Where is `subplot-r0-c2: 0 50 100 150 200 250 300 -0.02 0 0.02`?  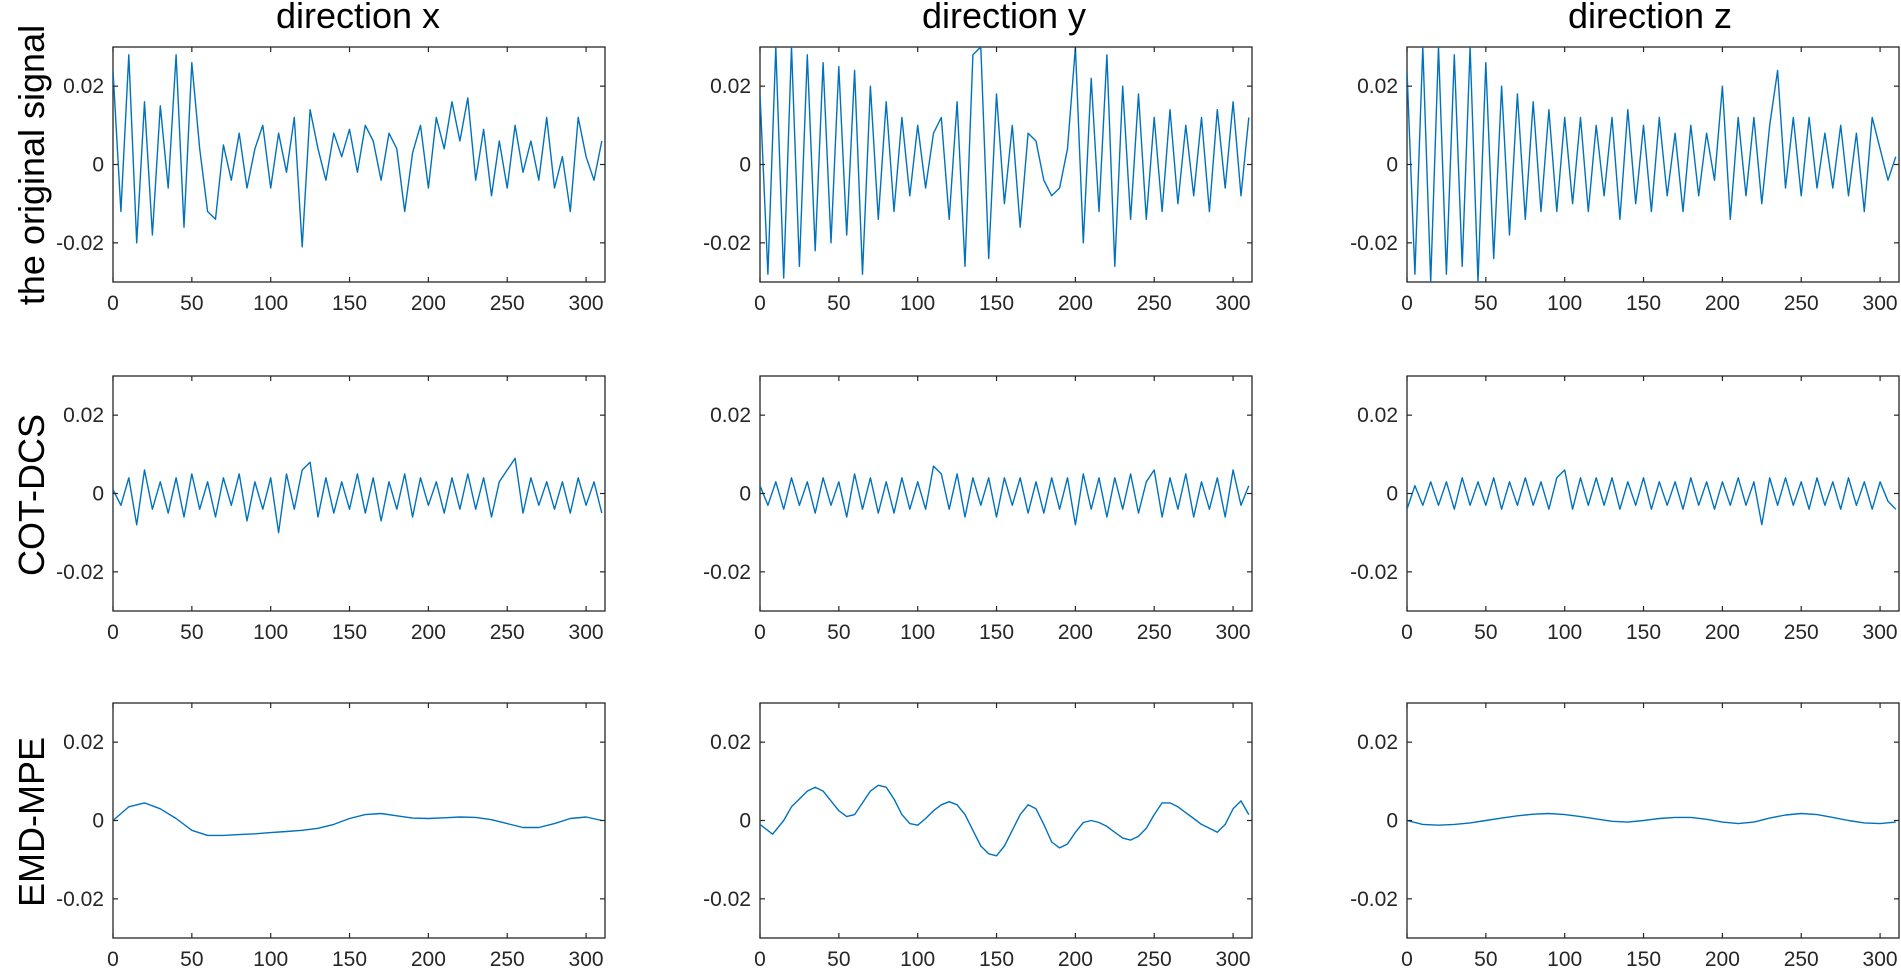 subplot-r0-c2: 0 50 100 150 200 250 300 -0.02 0 0.02 is located at coordinates (1625, 180).